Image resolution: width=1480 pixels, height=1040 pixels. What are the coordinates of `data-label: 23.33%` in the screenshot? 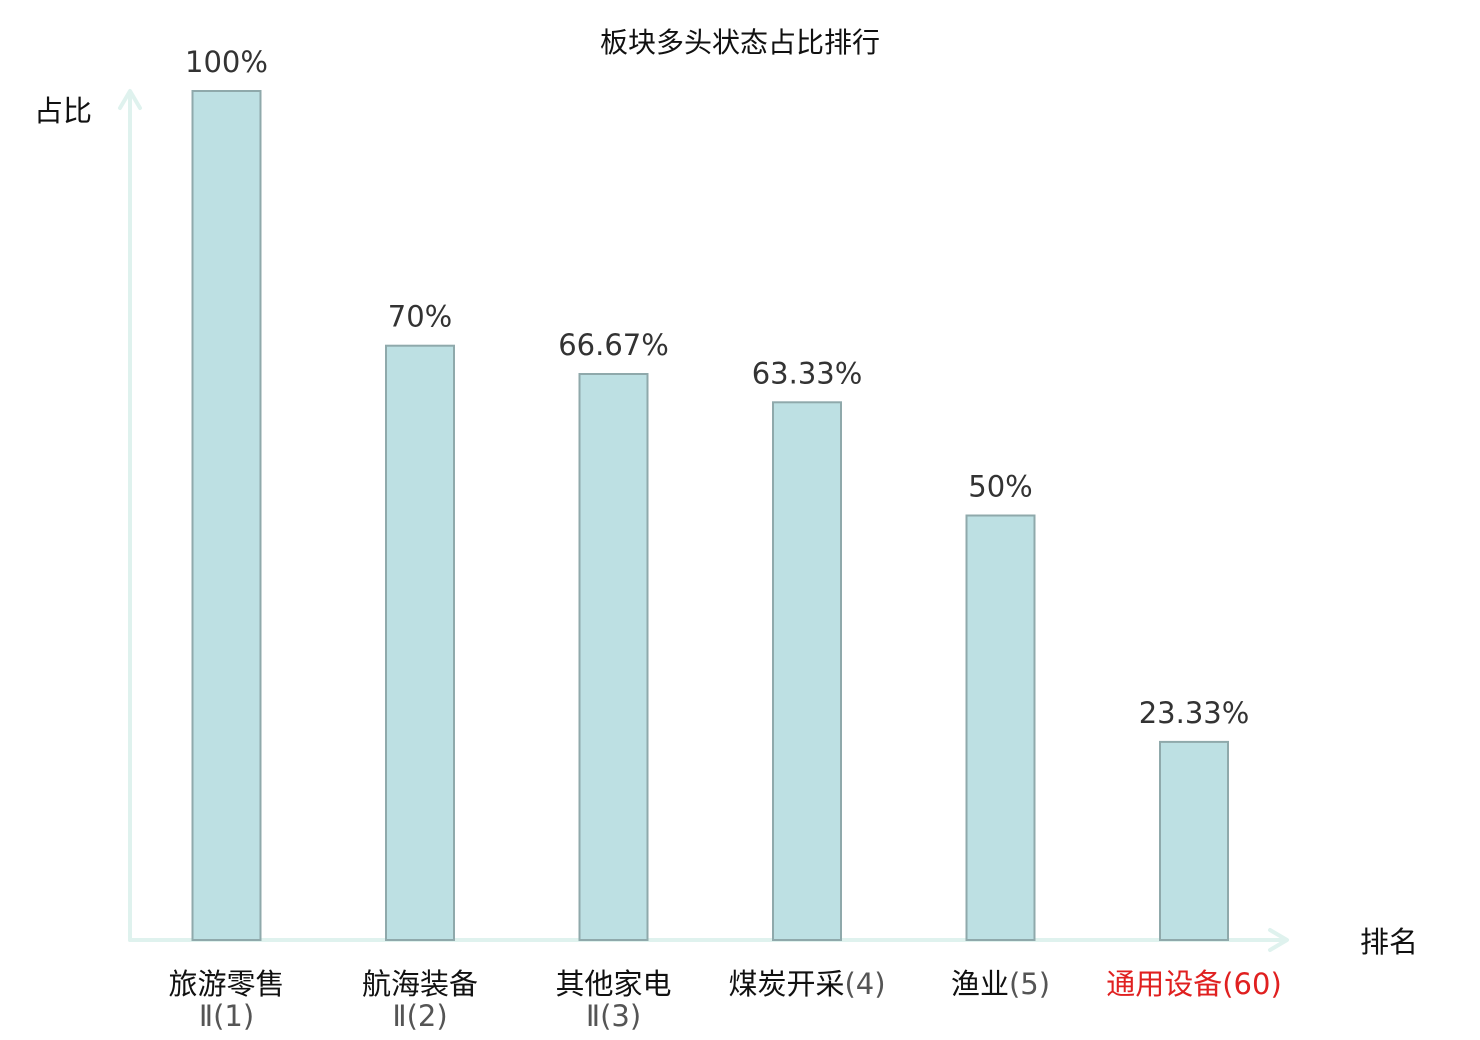 It's located at (1194, 713).